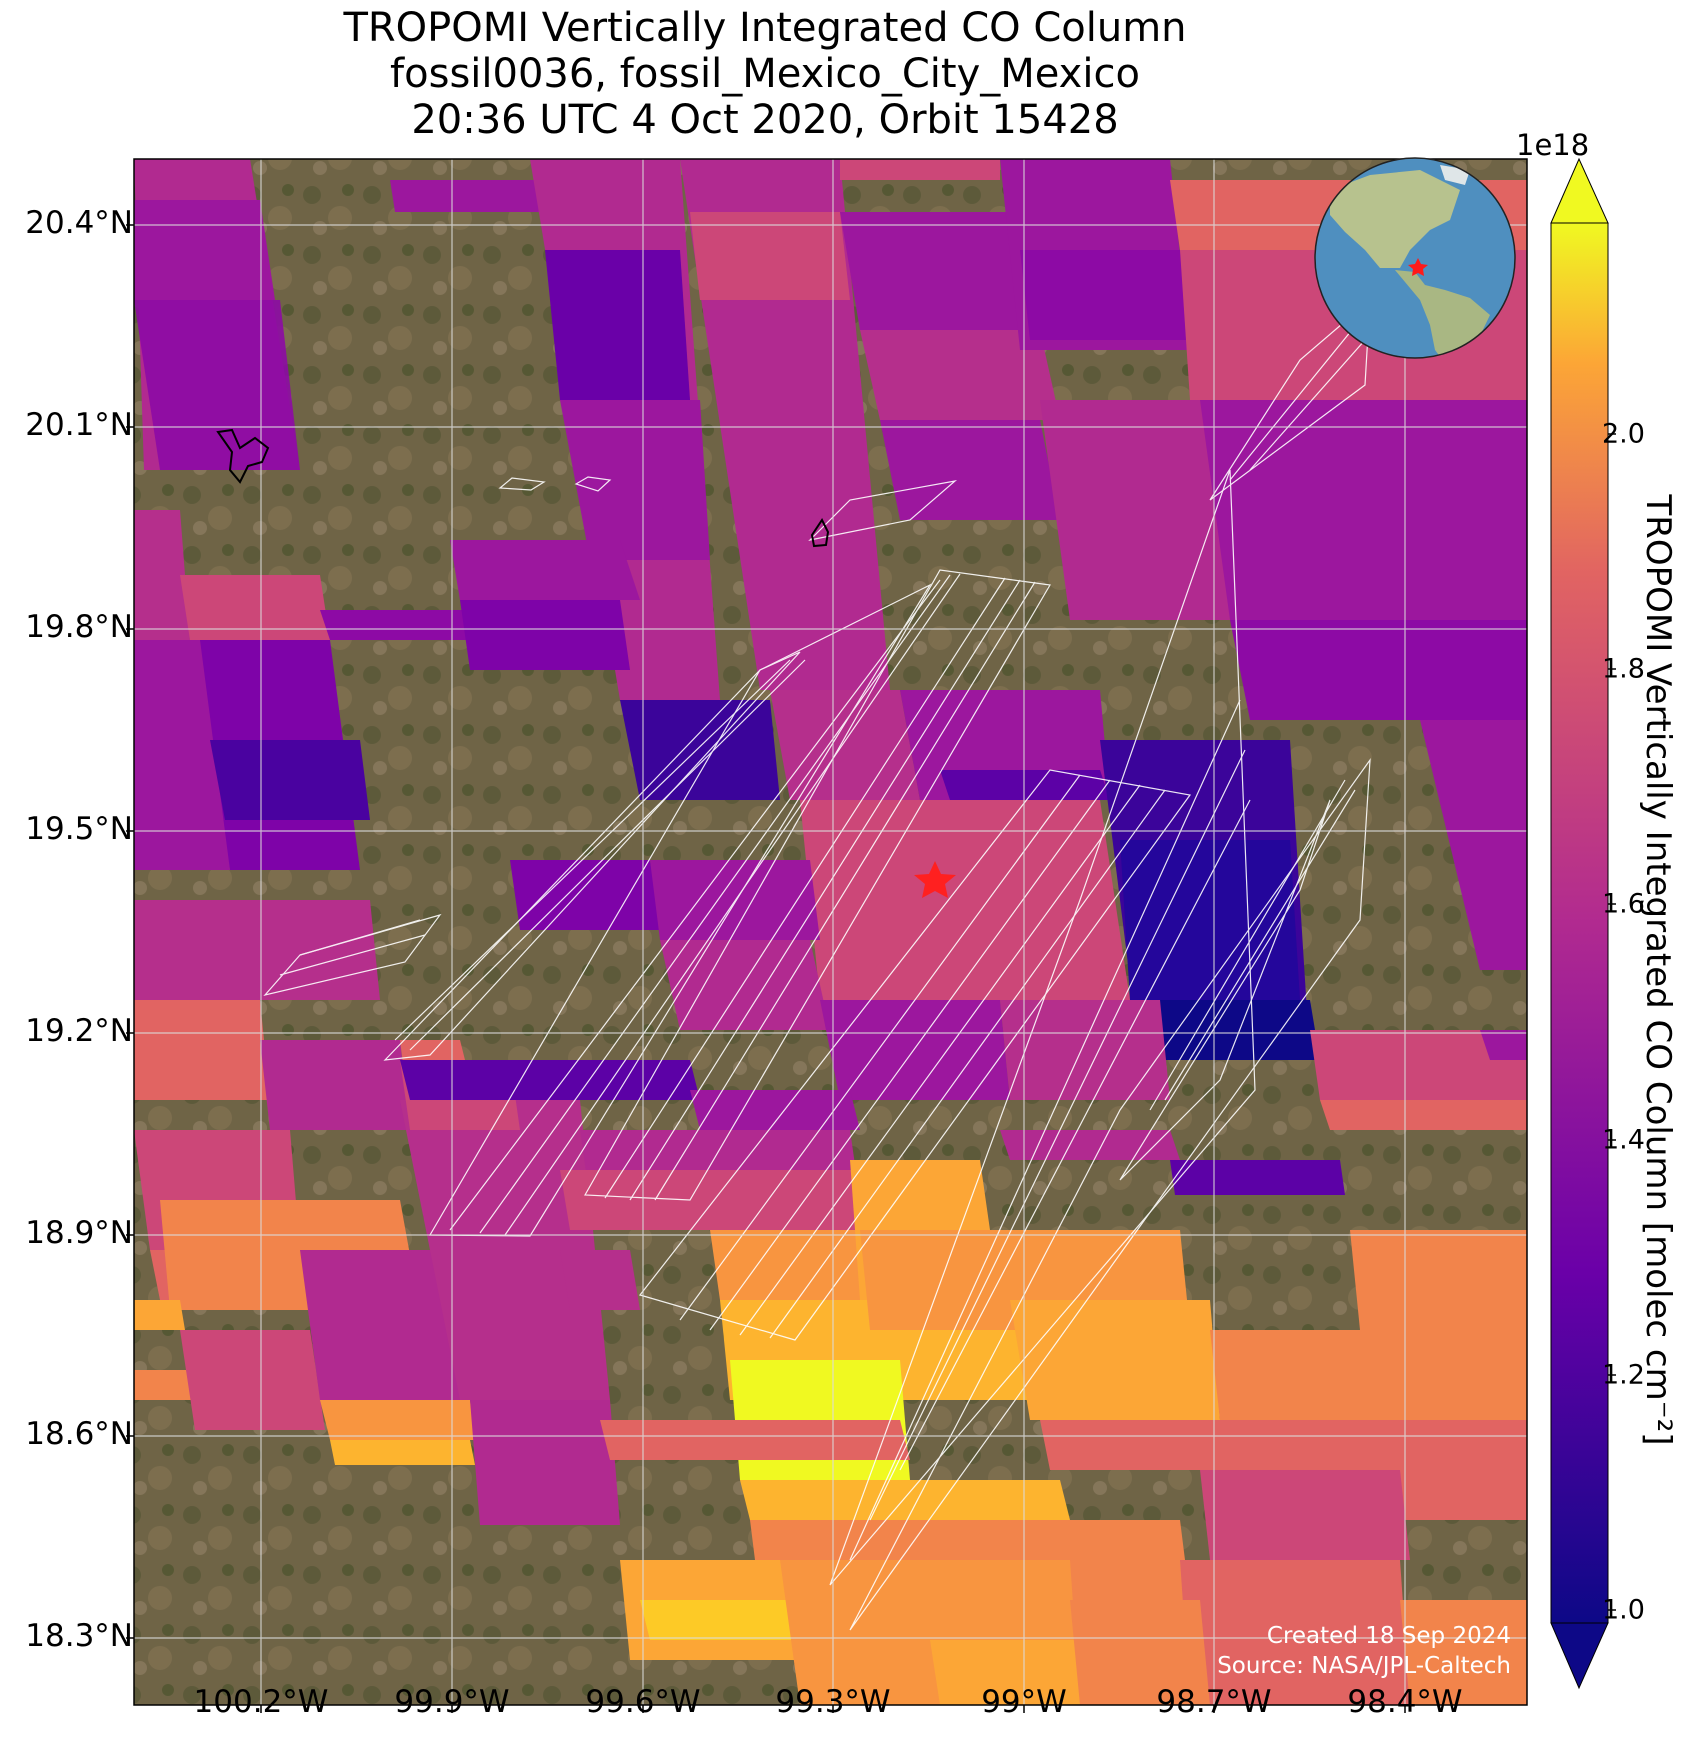 Image resolution: width=1704 pixels, height=1748 pixels. Describe the element at coordinates (820, 533) in the screenshot. I see `reservoir-outline` at that location.